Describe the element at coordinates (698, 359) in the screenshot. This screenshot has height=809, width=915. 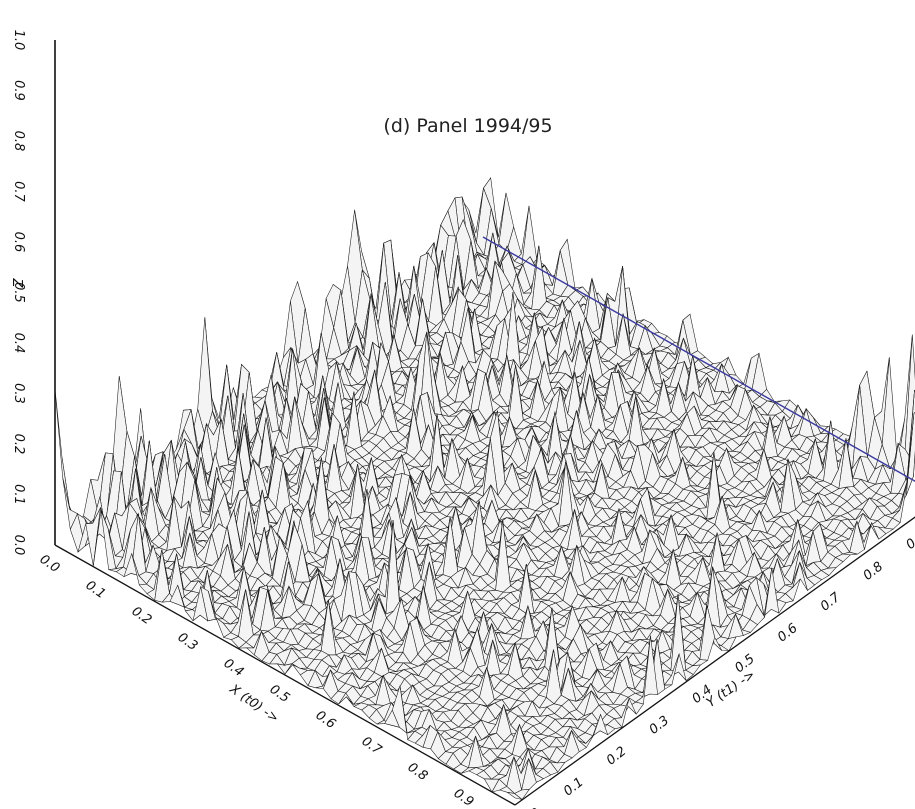
I see `back-edge-right` at that location.